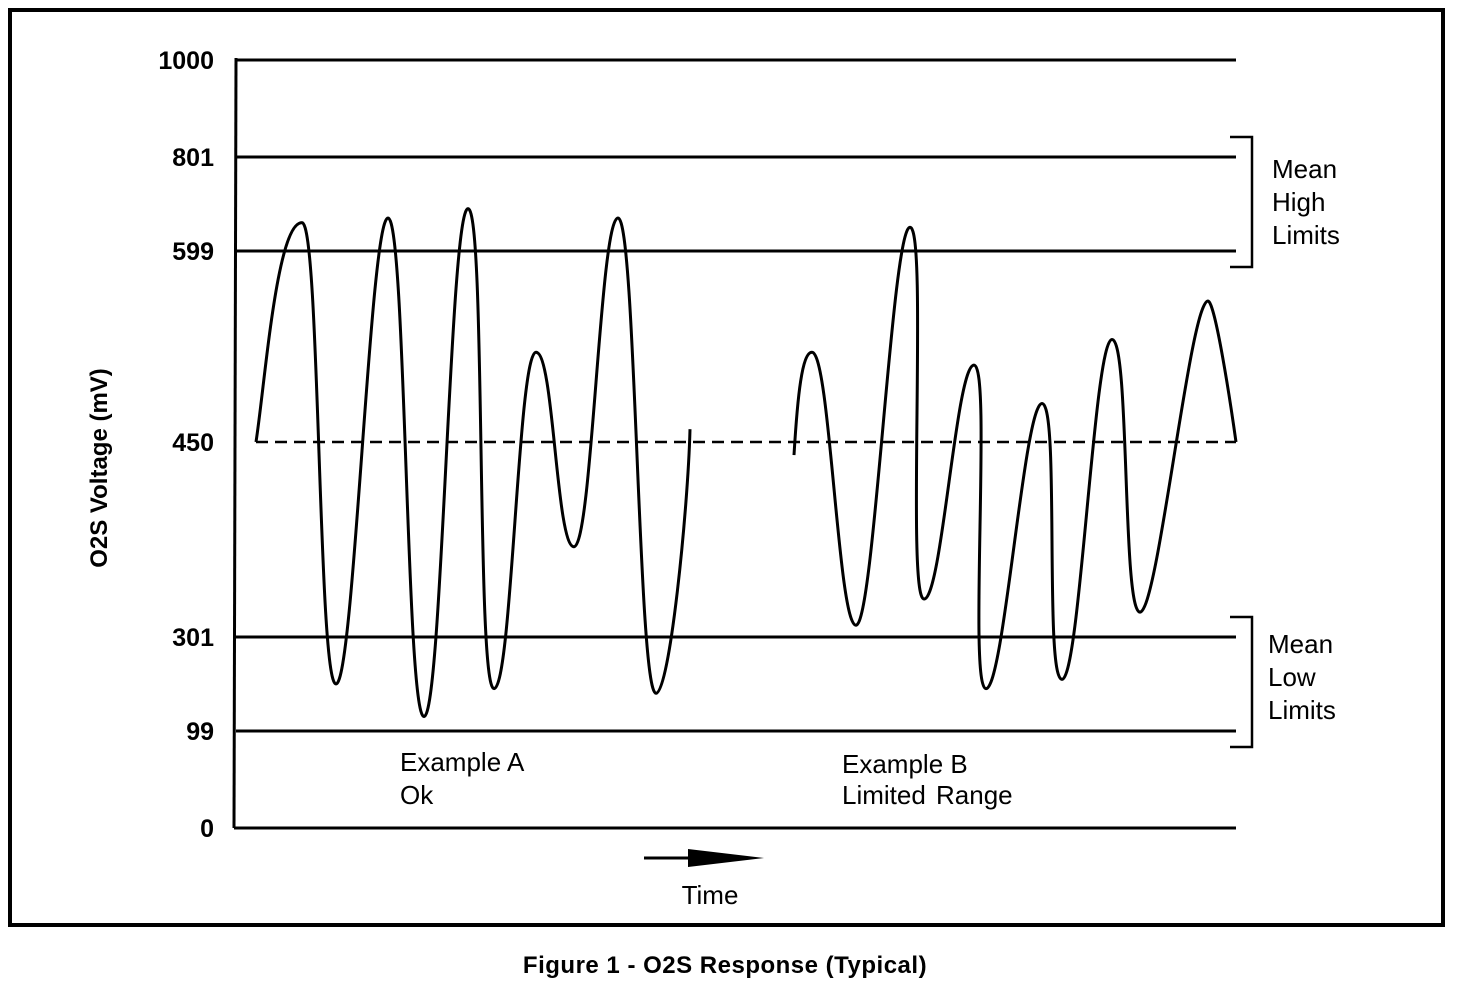 This screenshot has height=991, width=1472. What do you see at coordinates (207, 829) in the screenshot?
I see `y-tick-label: 0` at bounding box center [207, 829].